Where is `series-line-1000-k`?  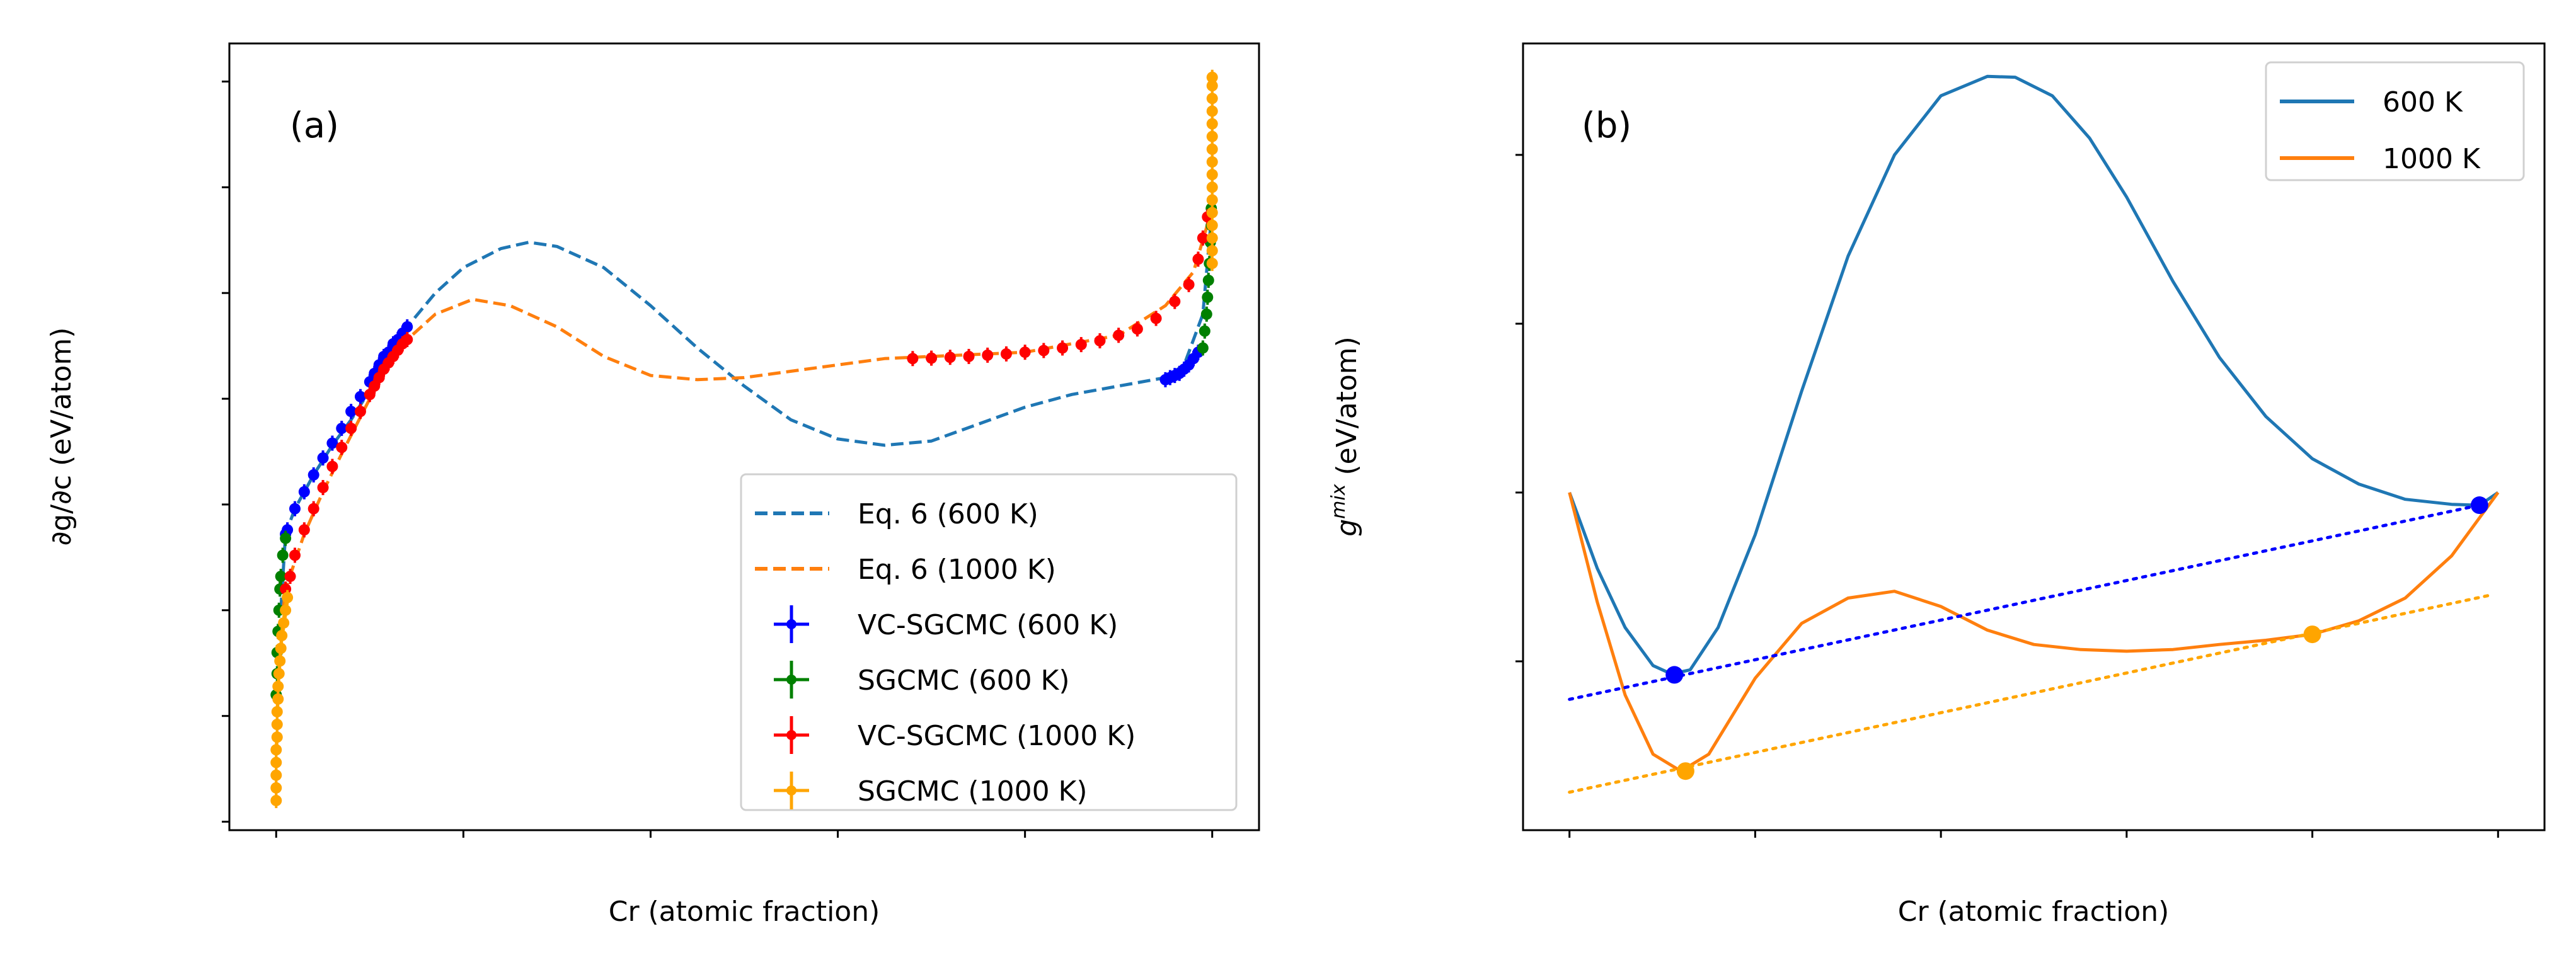
series-line-1000-k is located at coordinates (2034, 632).